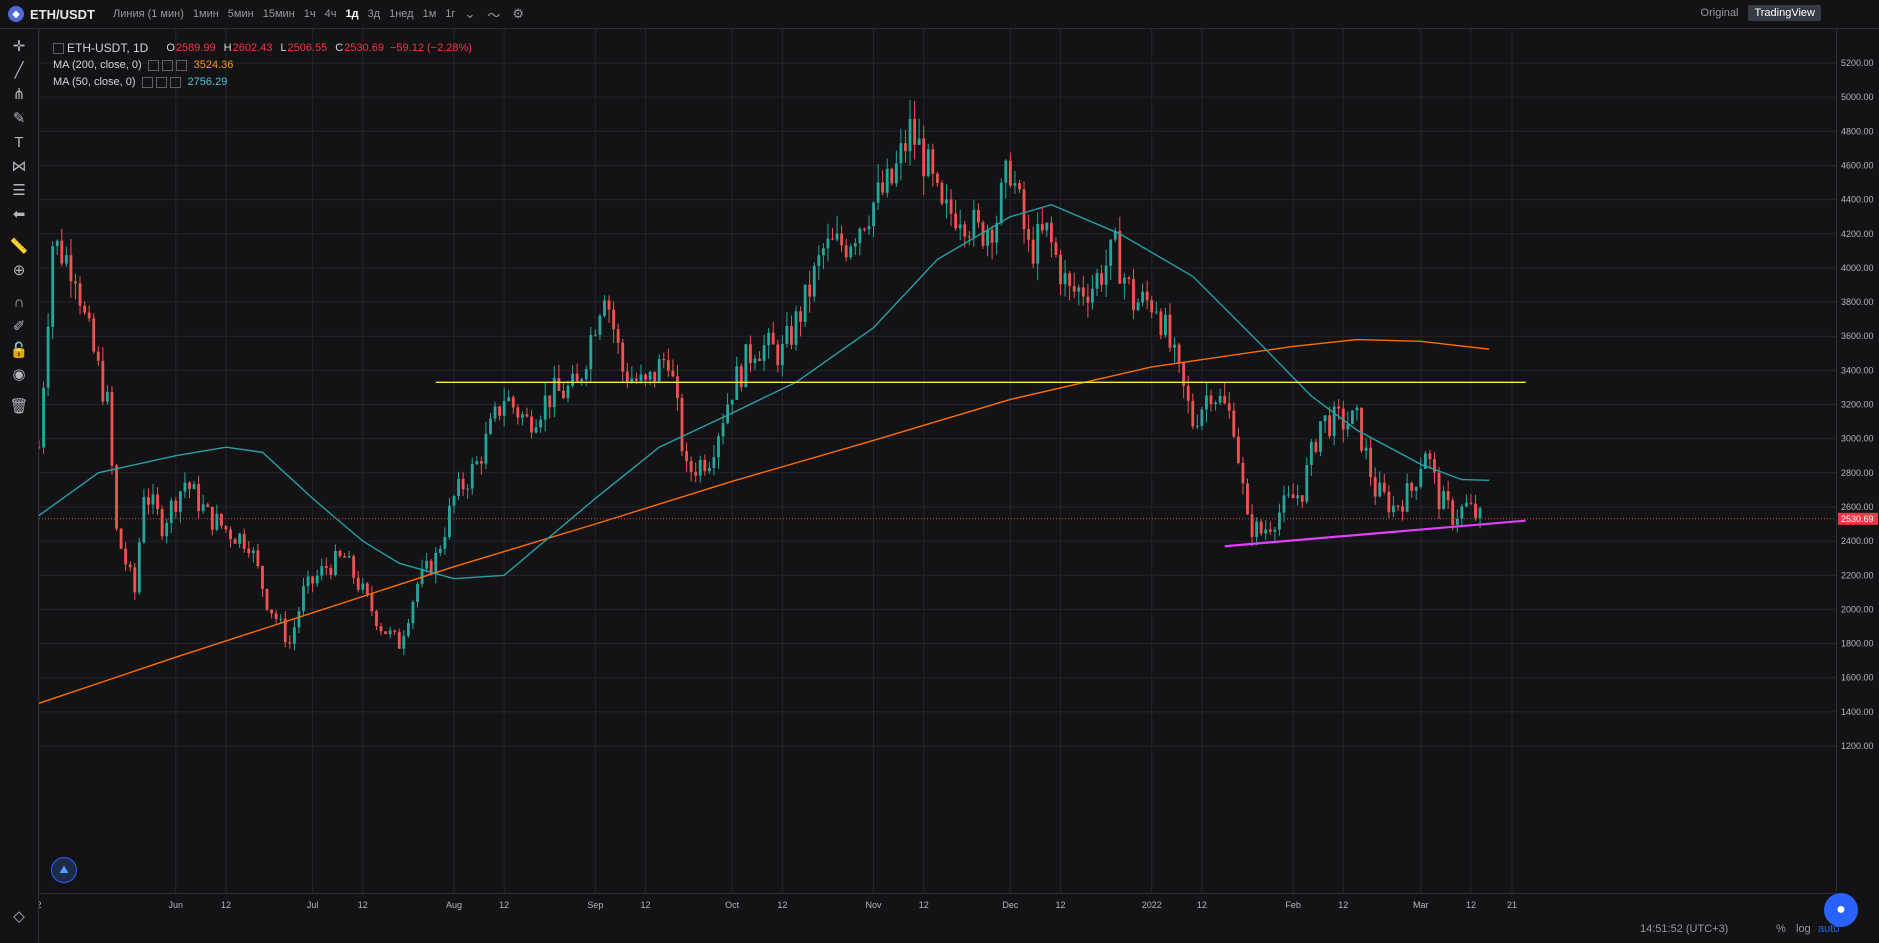 This screenshot has height=943, width=1879. I want to click on symbol-title: ETH/USDT, so click(62, 14).